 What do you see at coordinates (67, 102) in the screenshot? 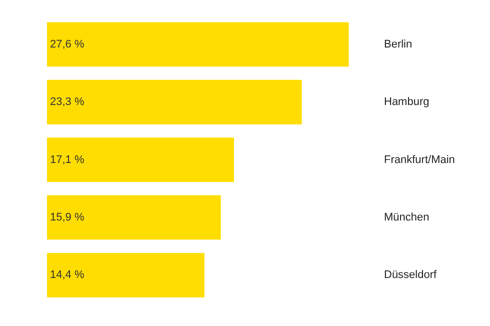
I see `data-label: 23,3 %` at bounding box center [67, 102].